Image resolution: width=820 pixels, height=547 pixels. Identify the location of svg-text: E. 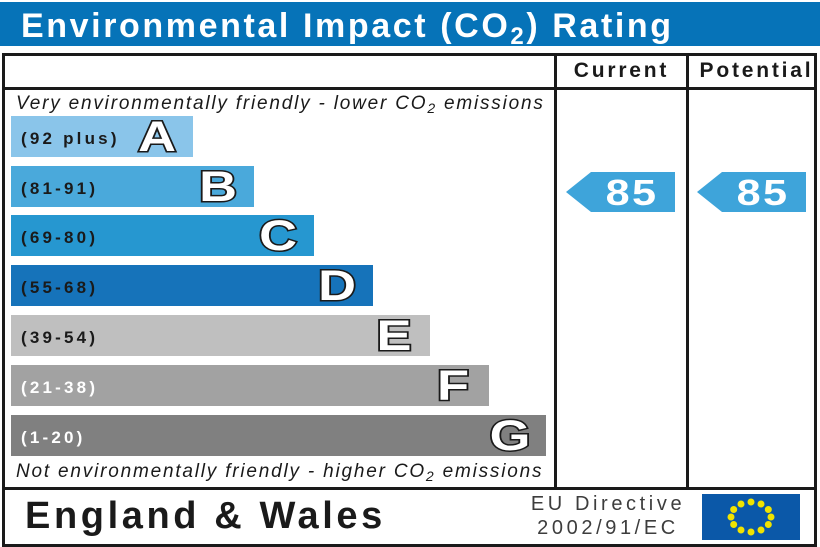
(394, 335).